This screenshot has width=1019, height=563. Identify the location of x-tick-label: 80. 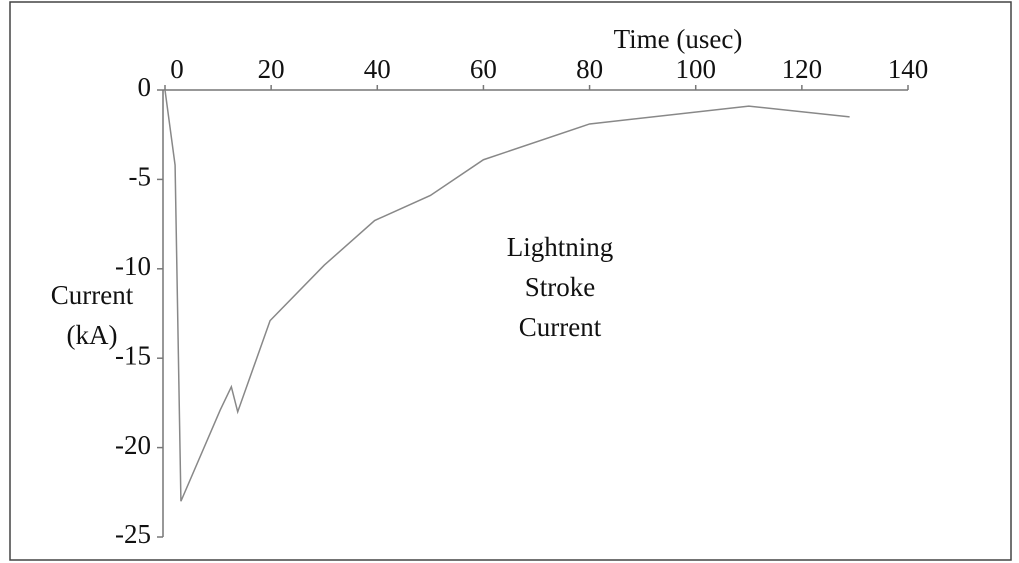
(589, 69).